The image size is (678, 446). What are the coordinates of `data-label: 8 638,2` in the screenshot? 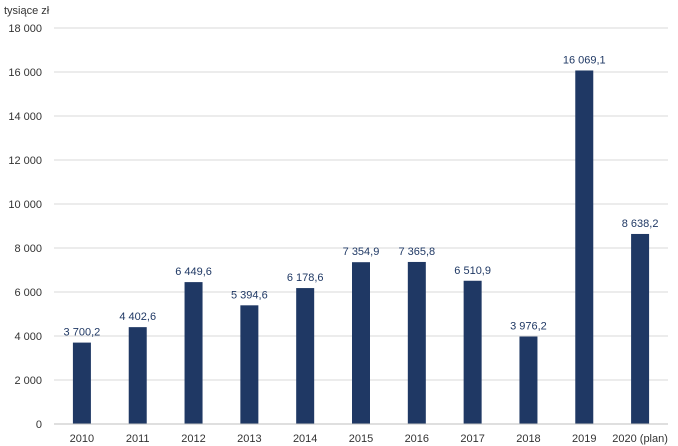 It's located at (640, 224).